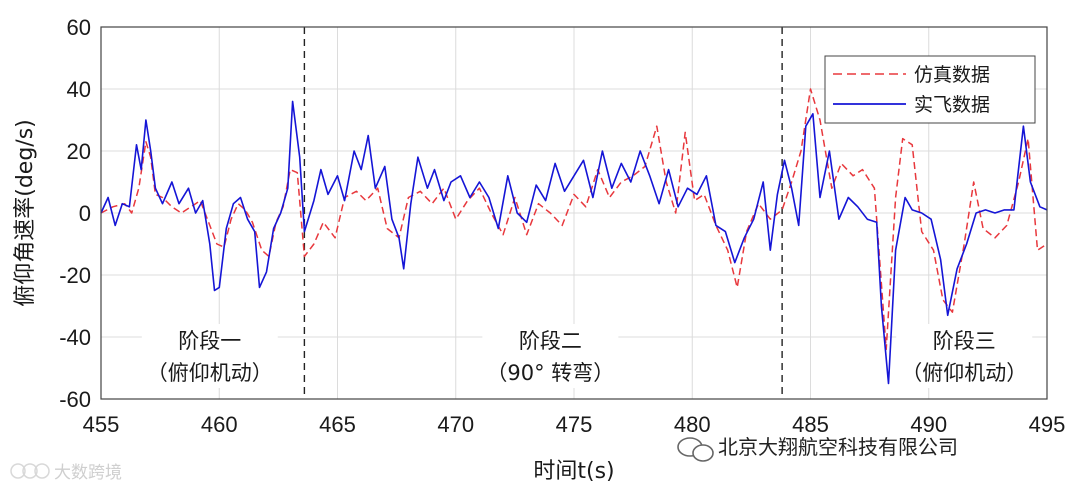  What do you see at coordinates (964, 341) in the screenshot?
I see `annotation-stage-name: 阶段三` at bounding box center [964, 341].